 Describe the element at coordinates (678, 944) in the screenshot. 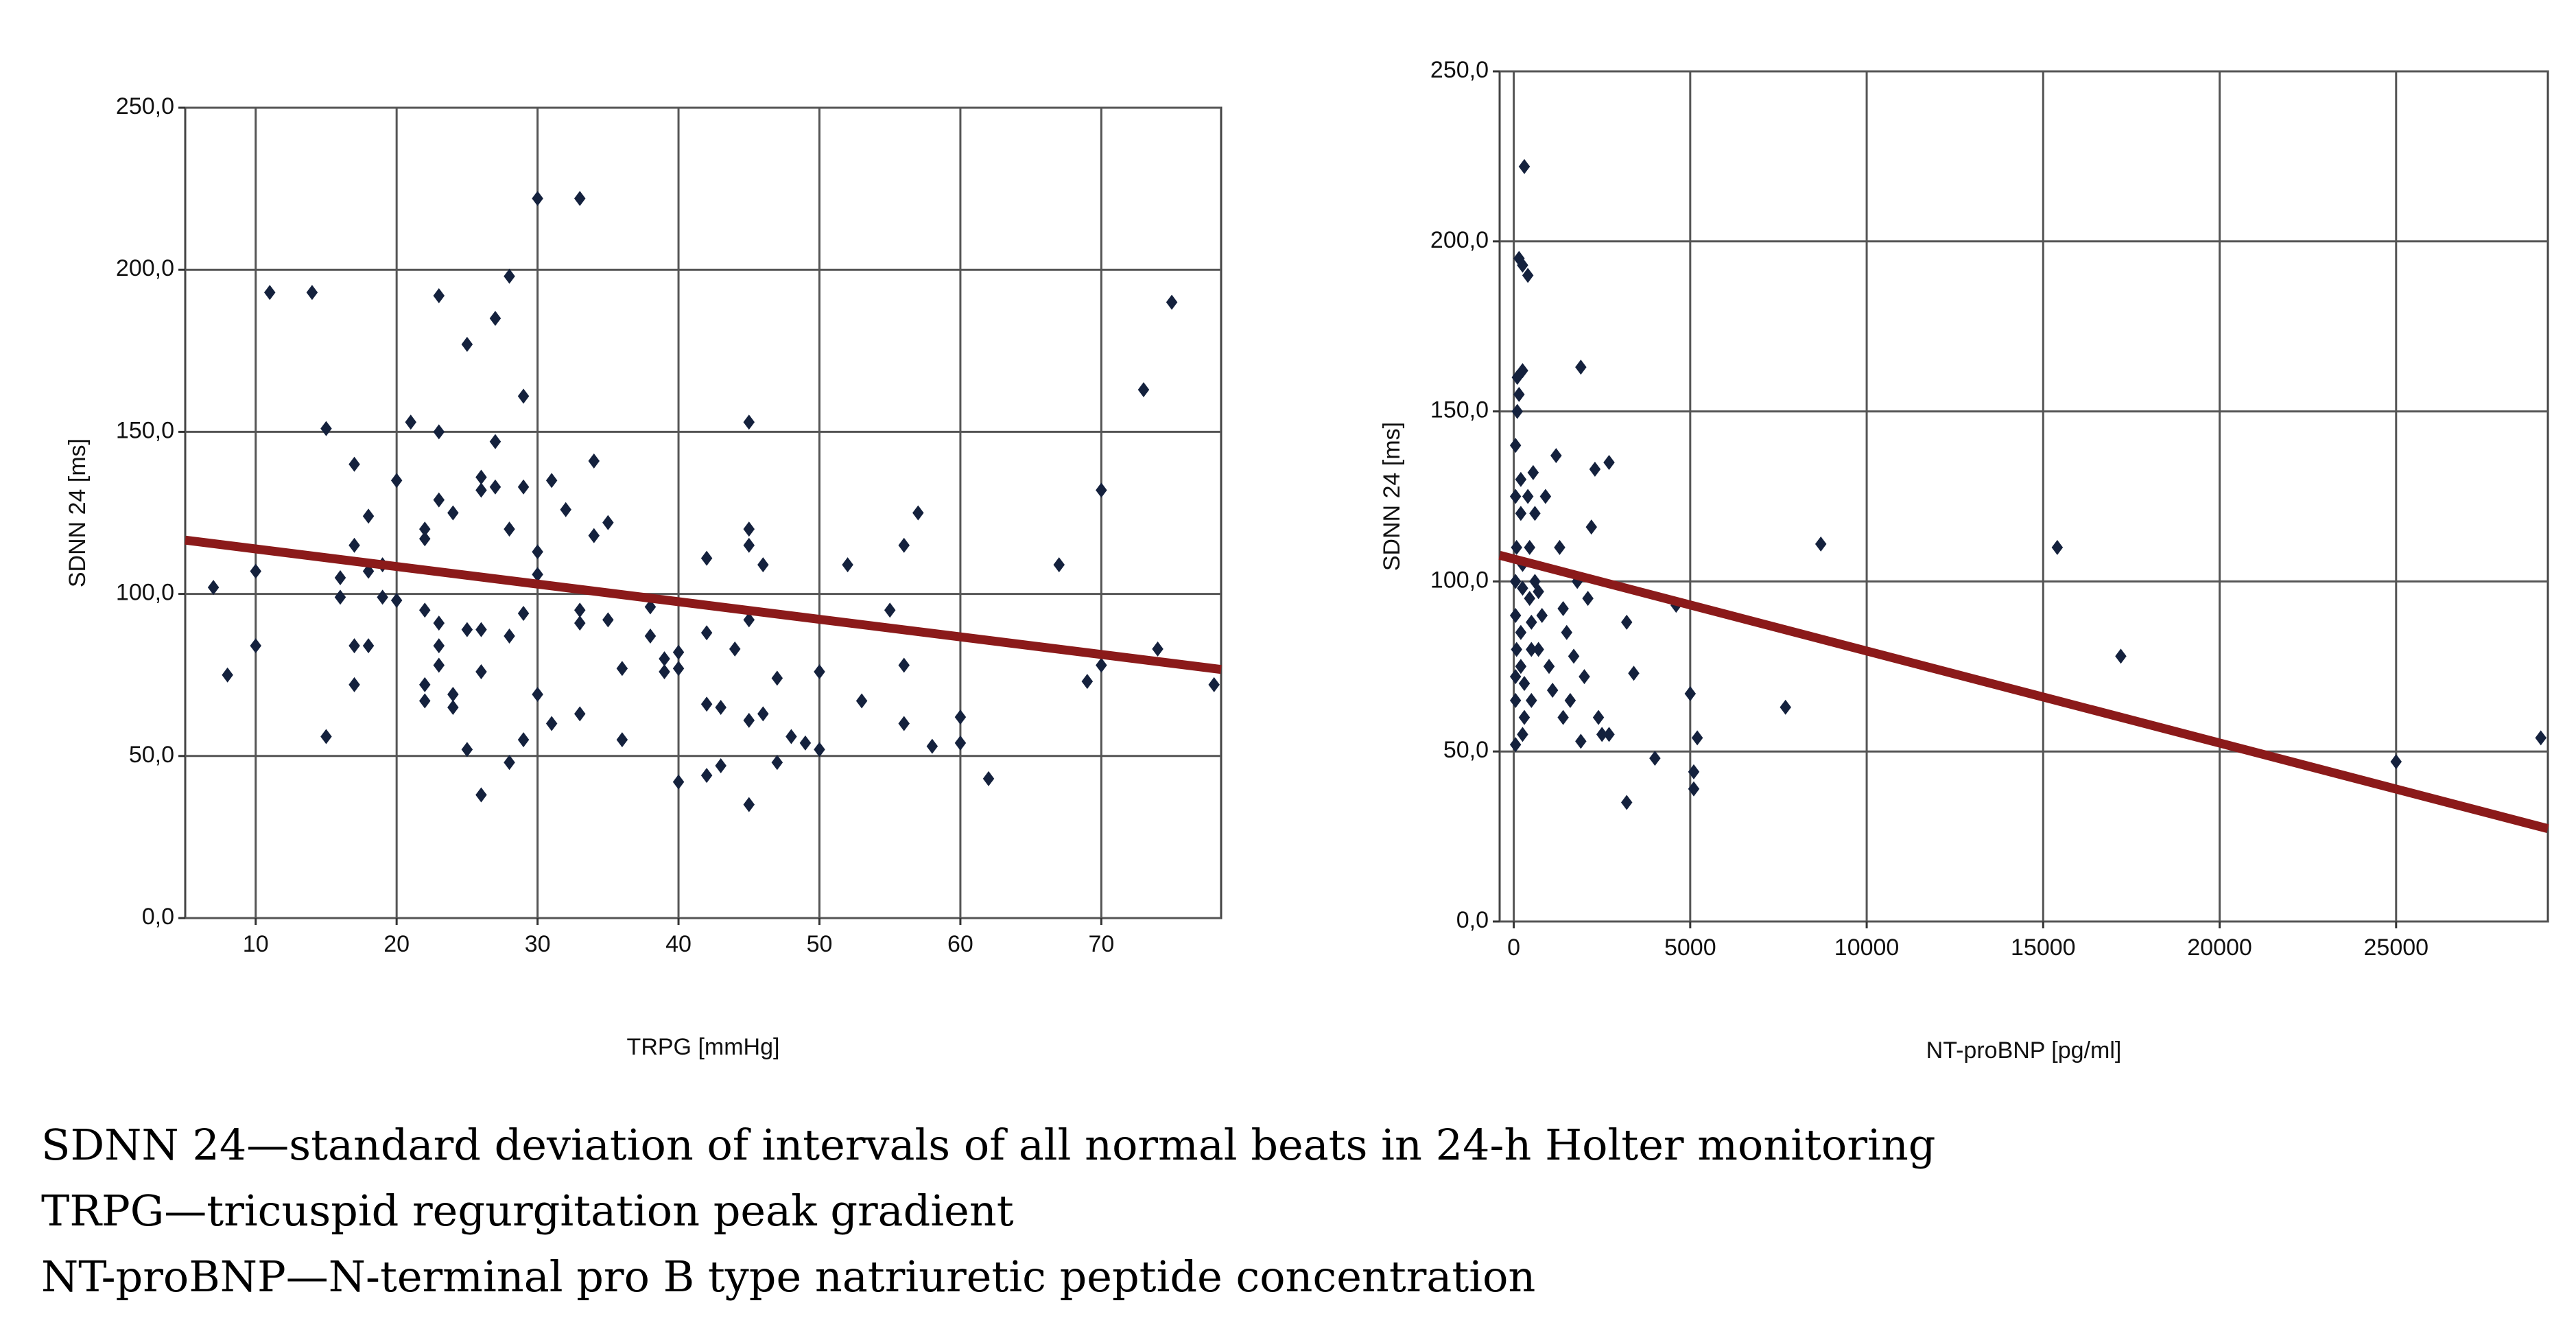

I see `x-tick-label: 40` at that location.